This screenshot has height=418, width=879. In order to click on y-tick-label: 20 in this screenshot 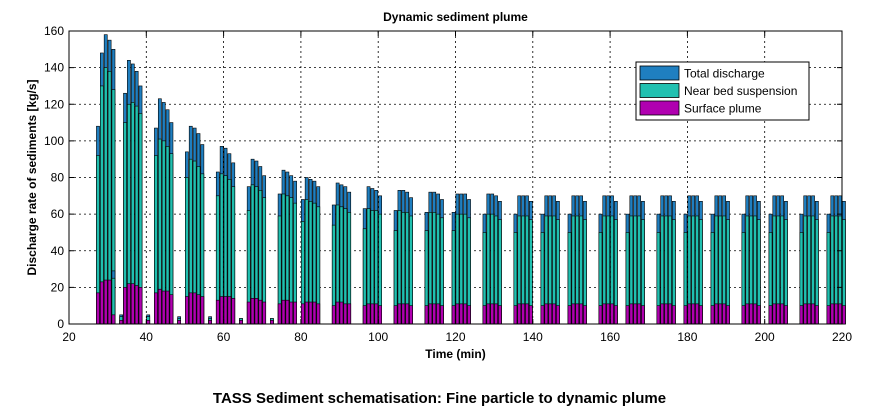, I will do `click(58, 287)`.